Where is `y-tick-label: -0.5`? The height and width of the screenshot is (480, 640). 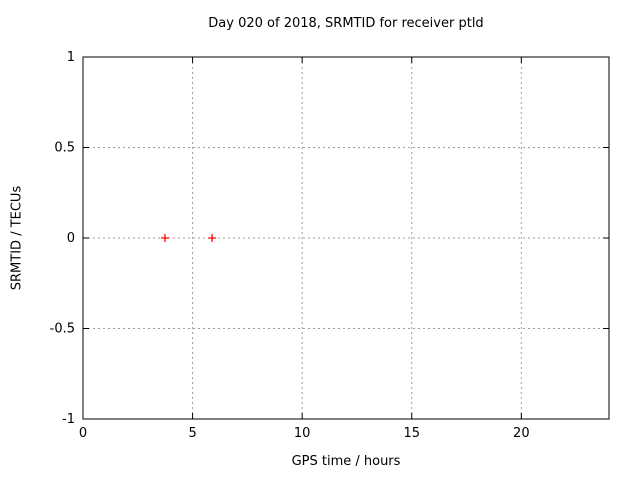 y-tick-label: -0.5 is located at coordinates (62, 329).